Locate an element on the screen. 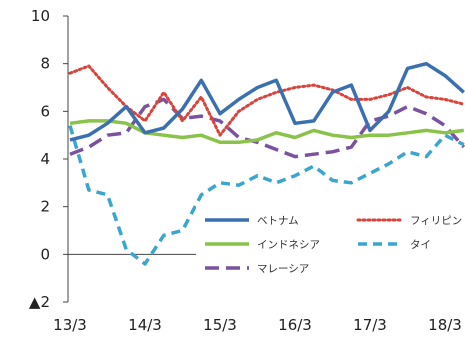 Image resolution: width=465 pixels, height=337 pixels. x-tick-label: 17/3 is located at coordinates (370, 325).